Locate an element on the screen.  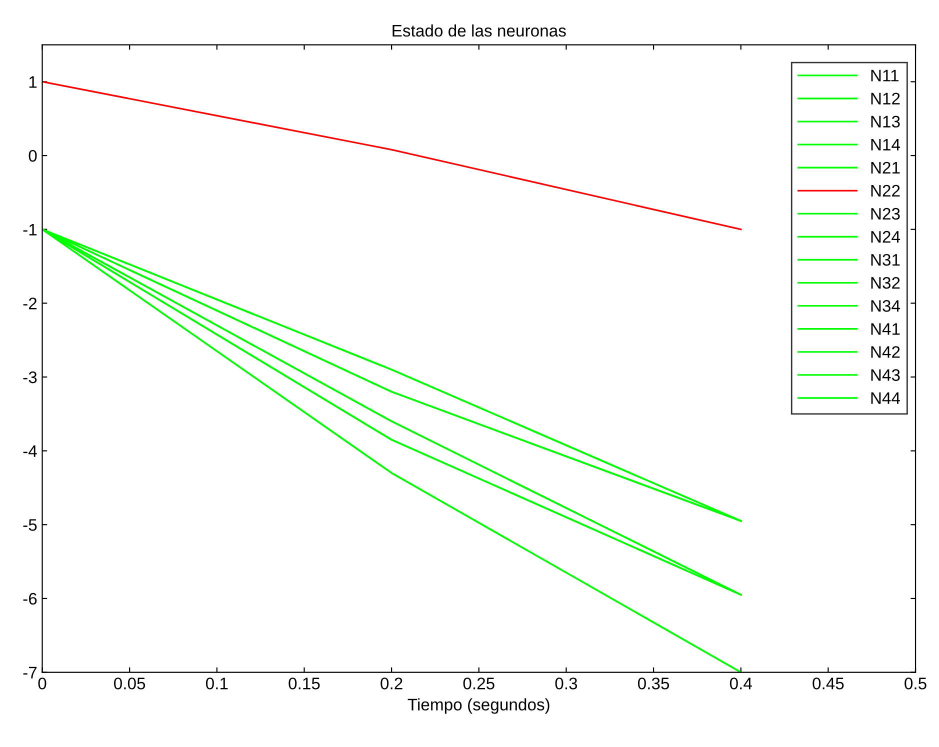
x-tick-label: 0.3 is located at coordinates (566, 684).